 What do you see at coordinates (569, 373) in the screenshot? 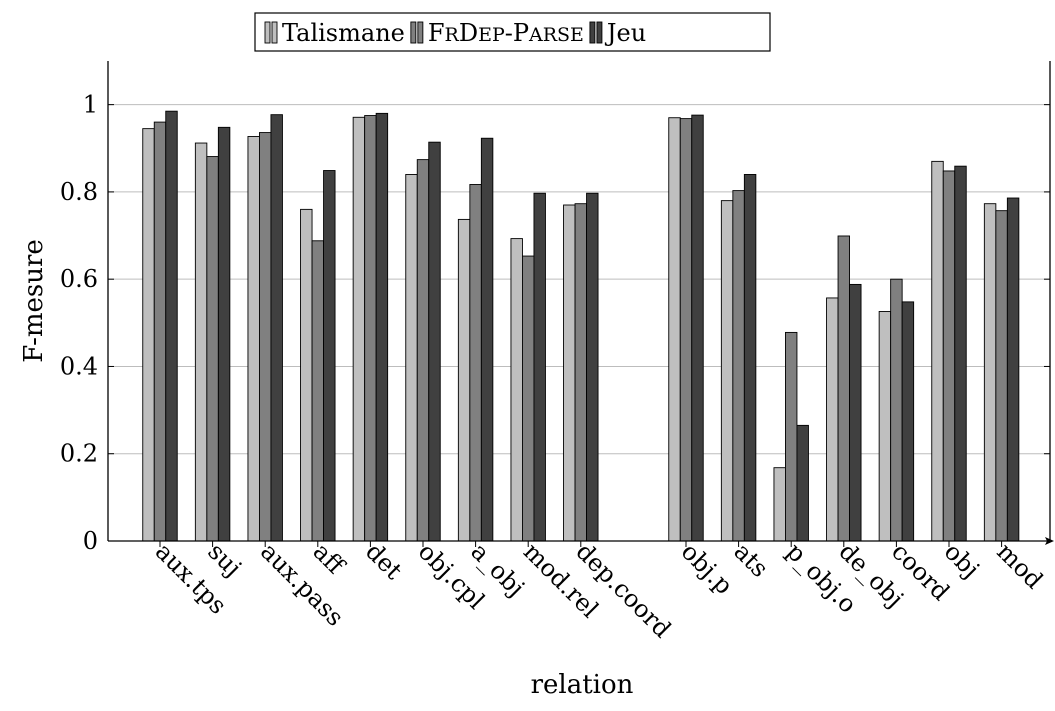
I see `bar-talismane-dep-coord` at bounding box center [569, 373].